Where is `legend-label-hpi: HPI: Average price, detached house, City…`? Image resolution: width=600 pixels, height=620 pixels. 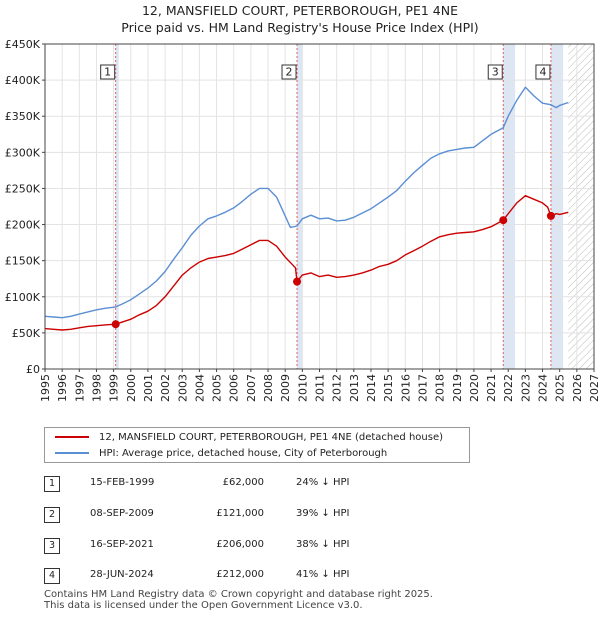 legend-label-hpi: HPI: Average price, detached house, City… is located at coordinates (243, 453).